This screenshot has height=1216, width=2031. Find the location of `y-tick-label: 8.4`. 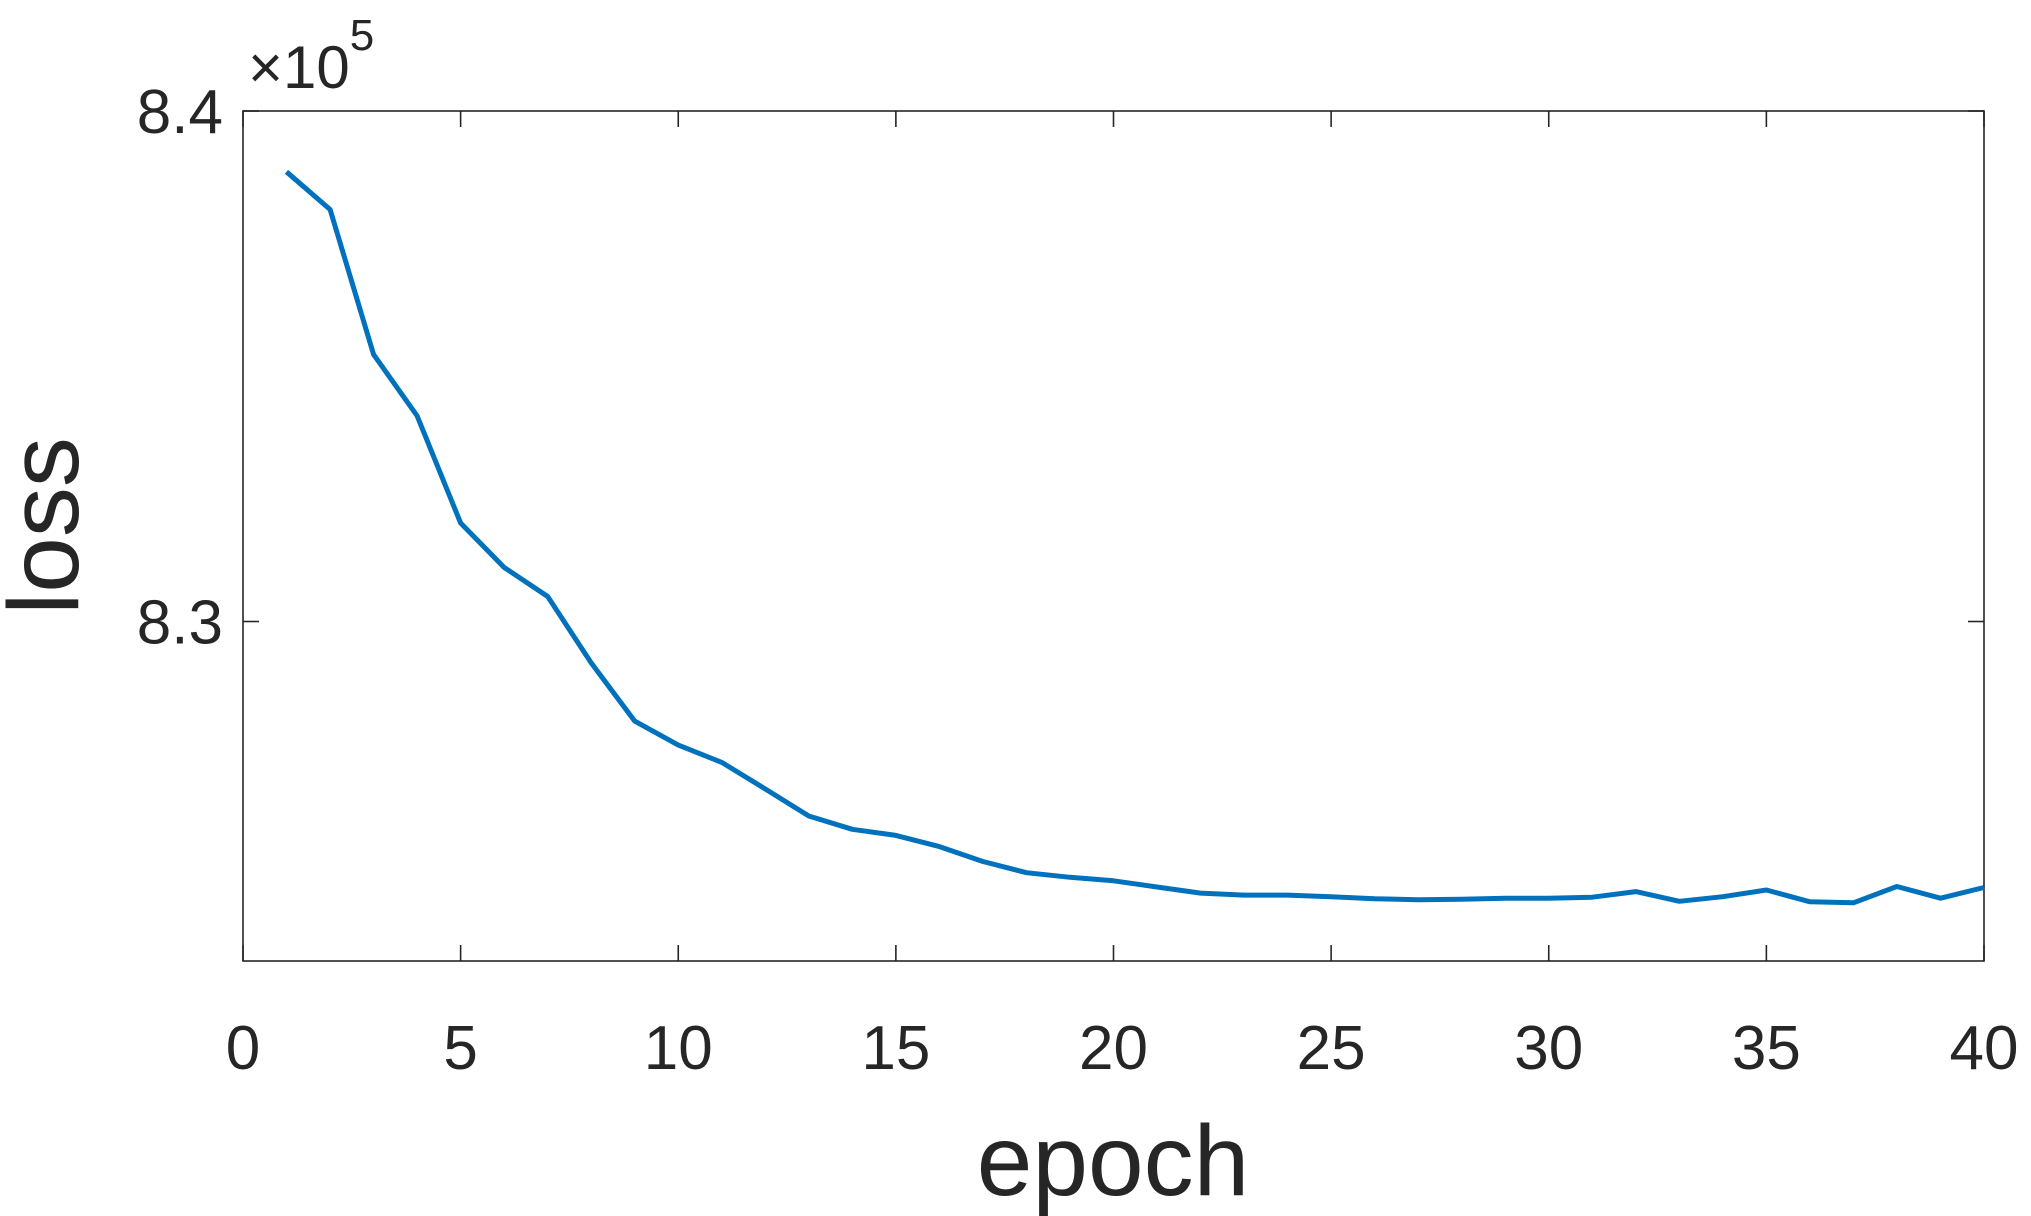

y-tick-label: 8.4 is located at coordinates (180, 112).